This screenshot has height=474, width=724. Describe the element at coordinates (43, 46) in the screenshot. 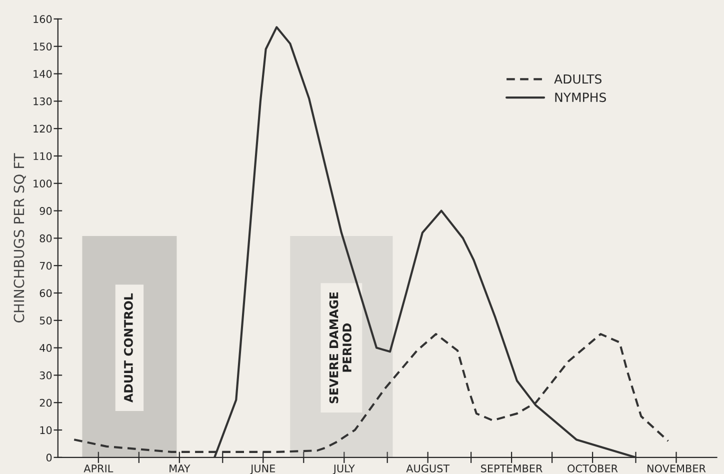

I see `y-tick-label: 150` at that location.